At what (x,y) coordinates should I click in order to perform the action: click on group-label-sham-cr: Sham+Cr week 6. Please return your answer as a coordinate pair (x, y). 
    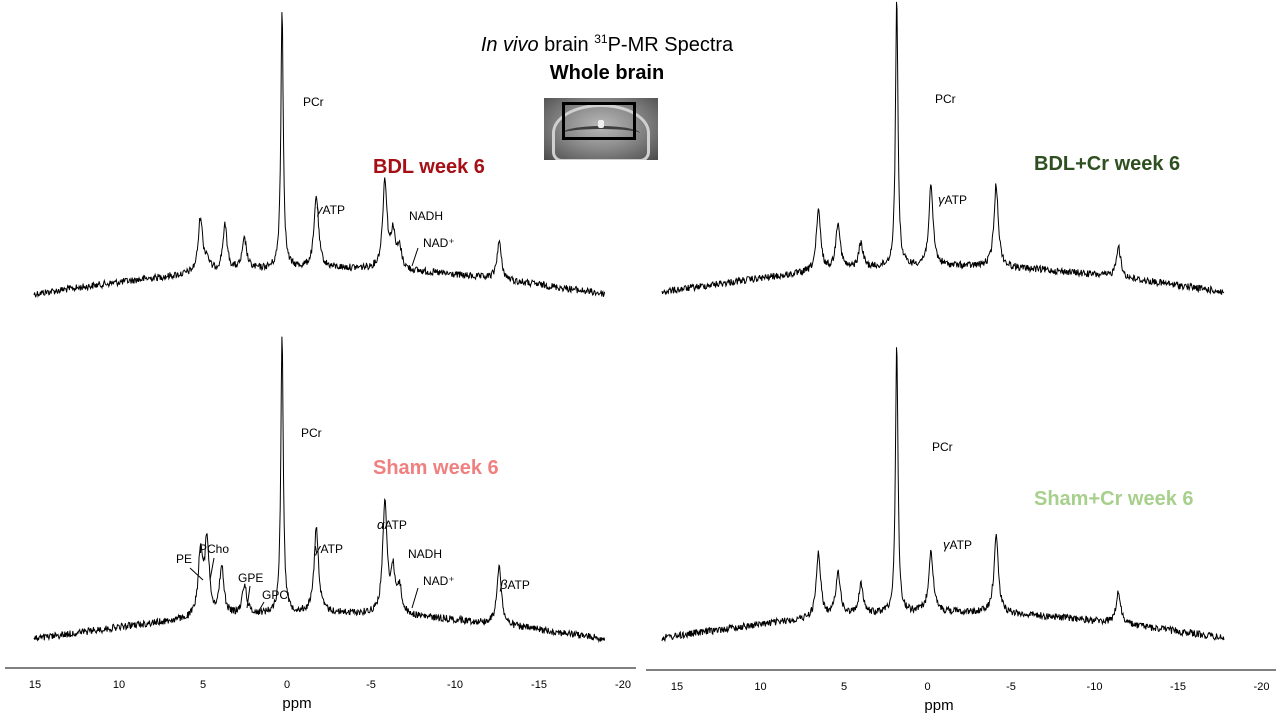
    Looking at the image, I should click on (1114, 499).